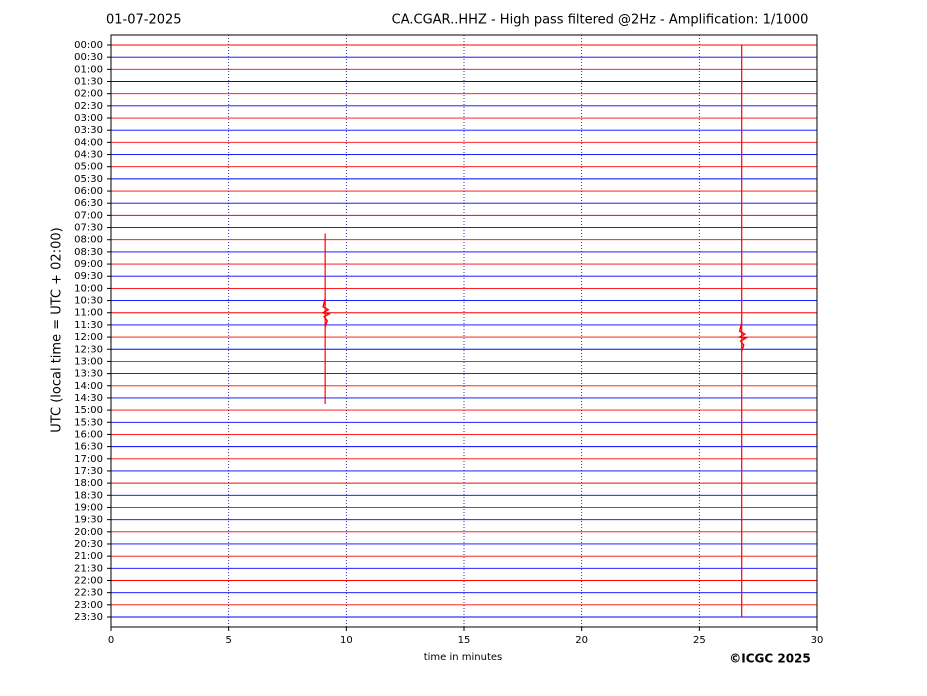 The width and height of the screenshot is (927, 696). Describe the element at coordinates (88, 240) in the screenshot. I see `y-tick-label: 08:00` at that location.